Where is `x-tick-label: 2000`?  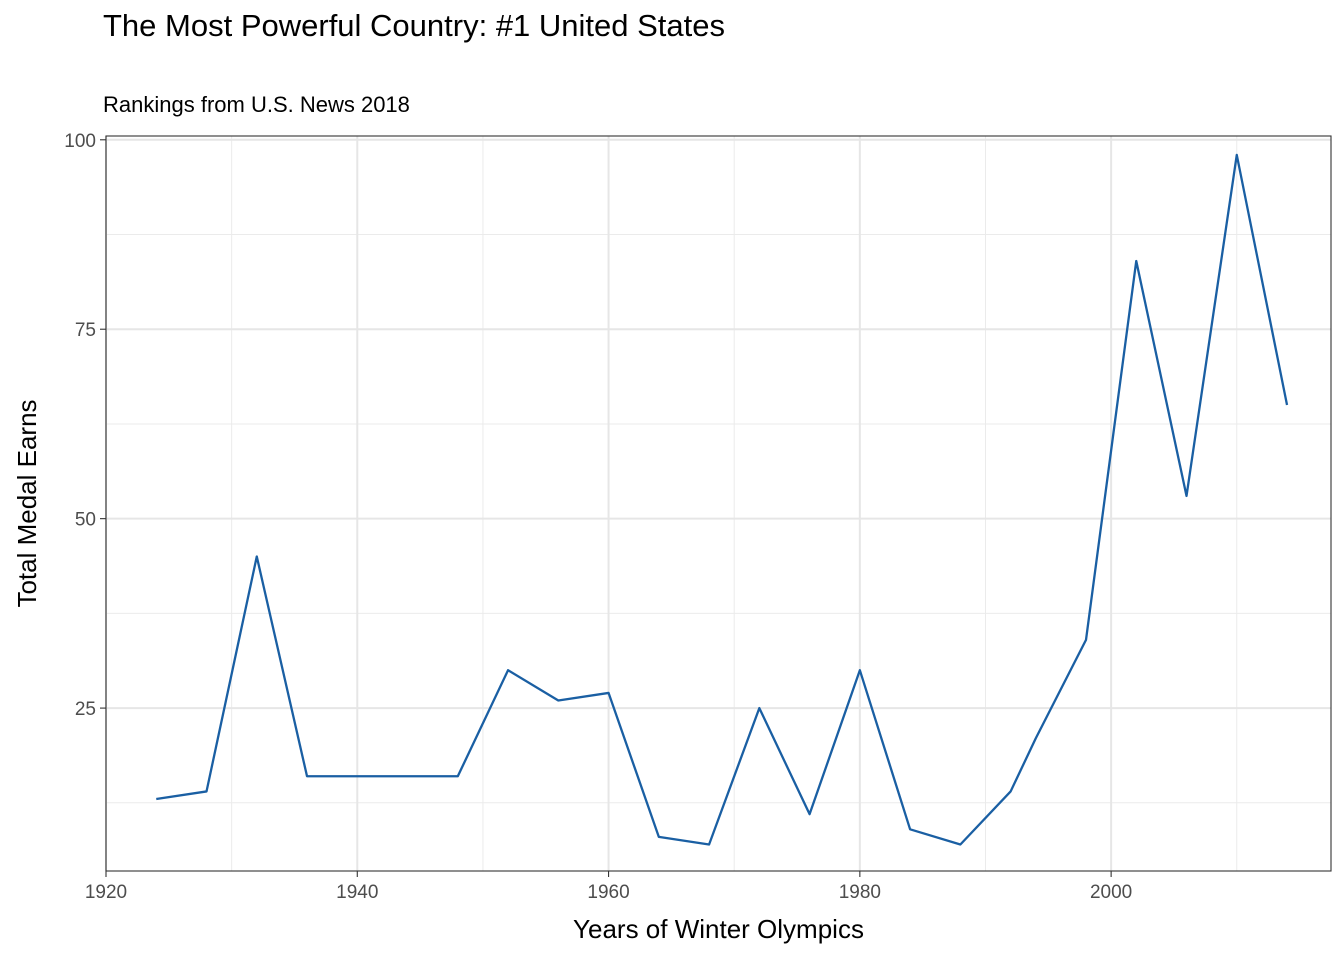 x-tick-label: 2000 is located at coordinates (1111, 892).